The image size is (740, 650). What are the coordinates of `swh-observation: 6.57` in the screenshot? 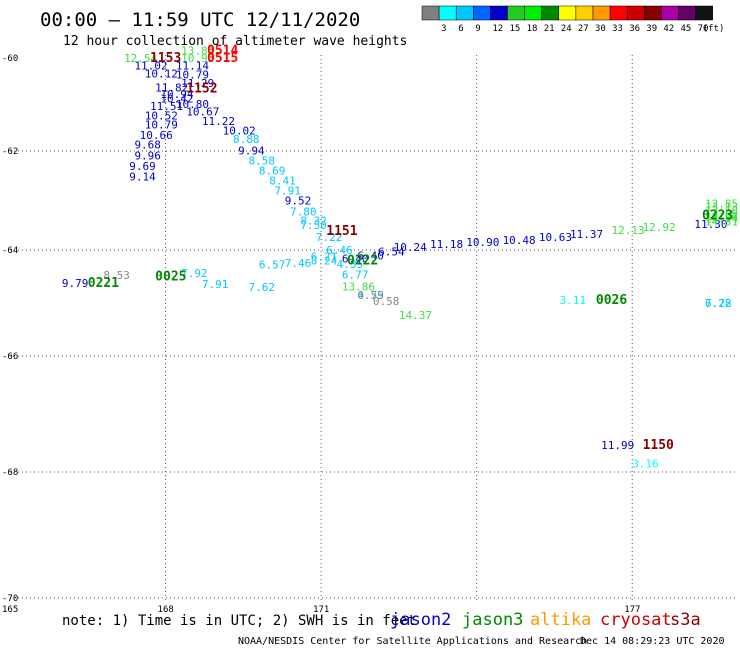 It's located at (272, 265).